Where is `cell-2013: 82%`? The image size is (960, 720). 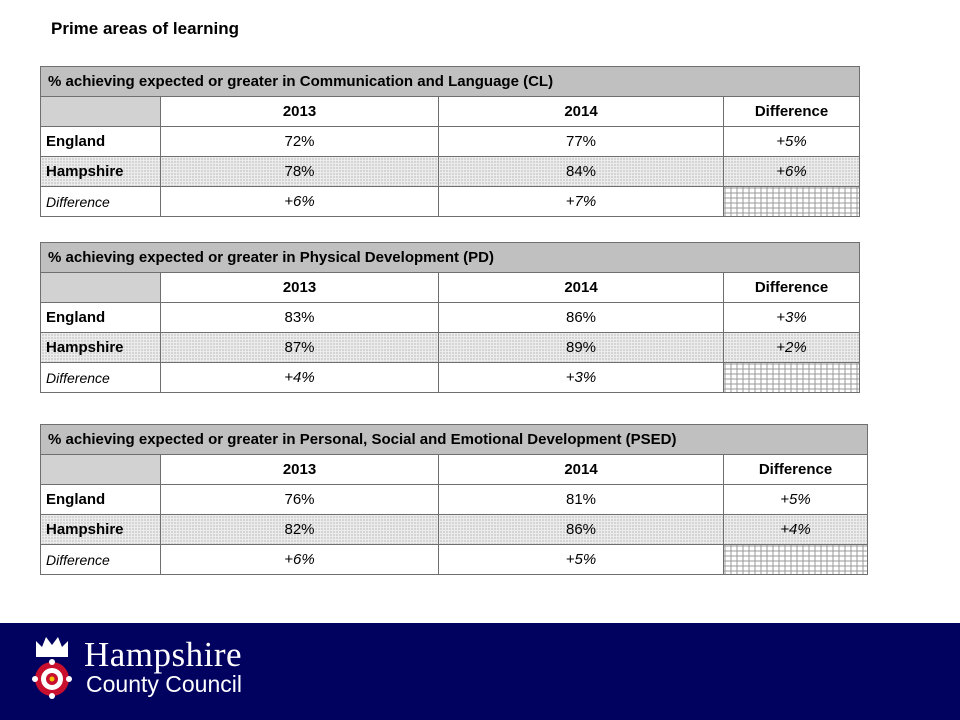
cell-2013: 82% is located at coordinates (299, 529).